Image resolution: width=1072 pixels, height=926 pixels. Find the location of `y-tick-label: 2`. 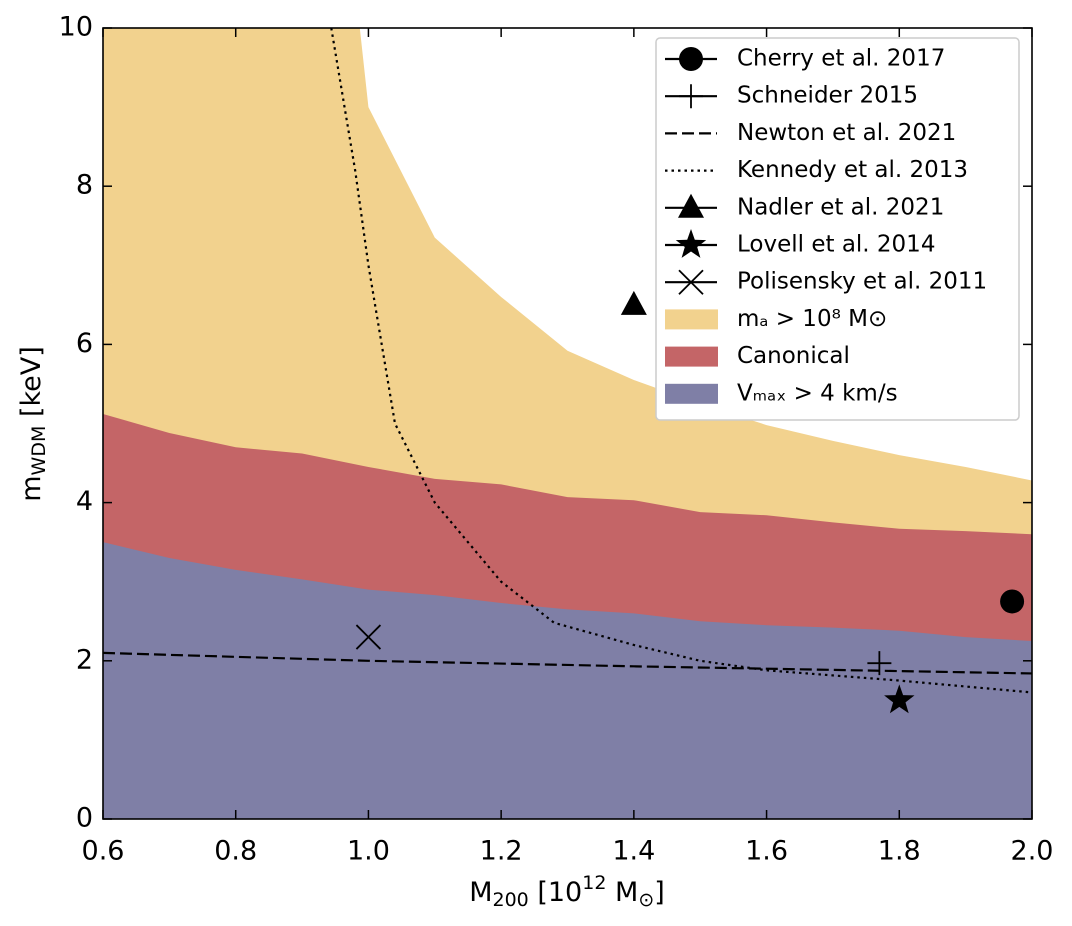

y-tick-label: 2 is located at coordinates (84, 659).